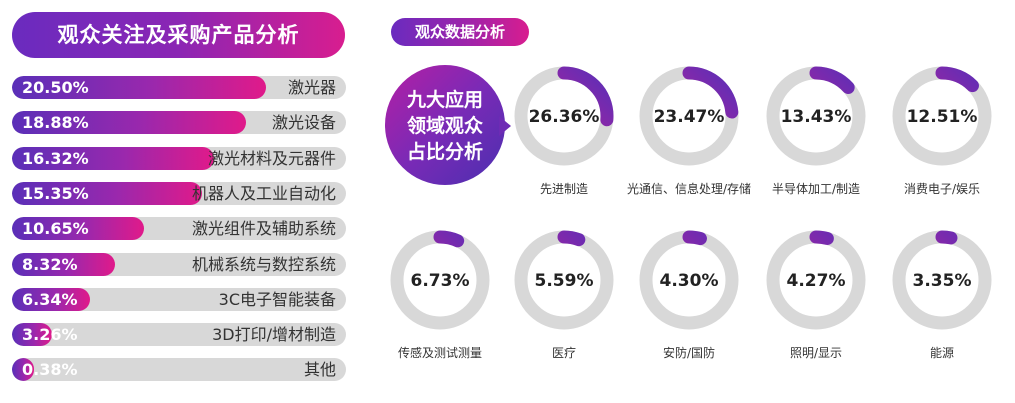 Image resolution: width=1015 pixels, height=403 pixels. Describe the element at coordinates (941, 353) in the screenshot. I see `donut-category-label: 能源` at that location.